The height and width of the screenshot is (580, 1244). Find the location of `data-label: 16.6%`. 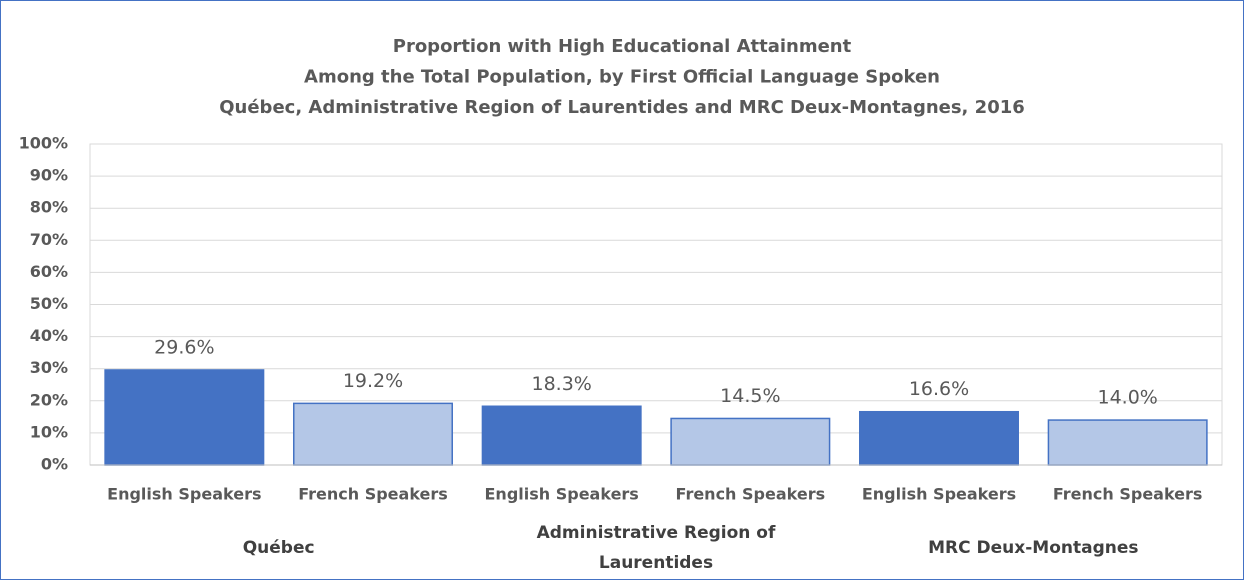

data-label: 16.6% is located at coordinates (939, 389).